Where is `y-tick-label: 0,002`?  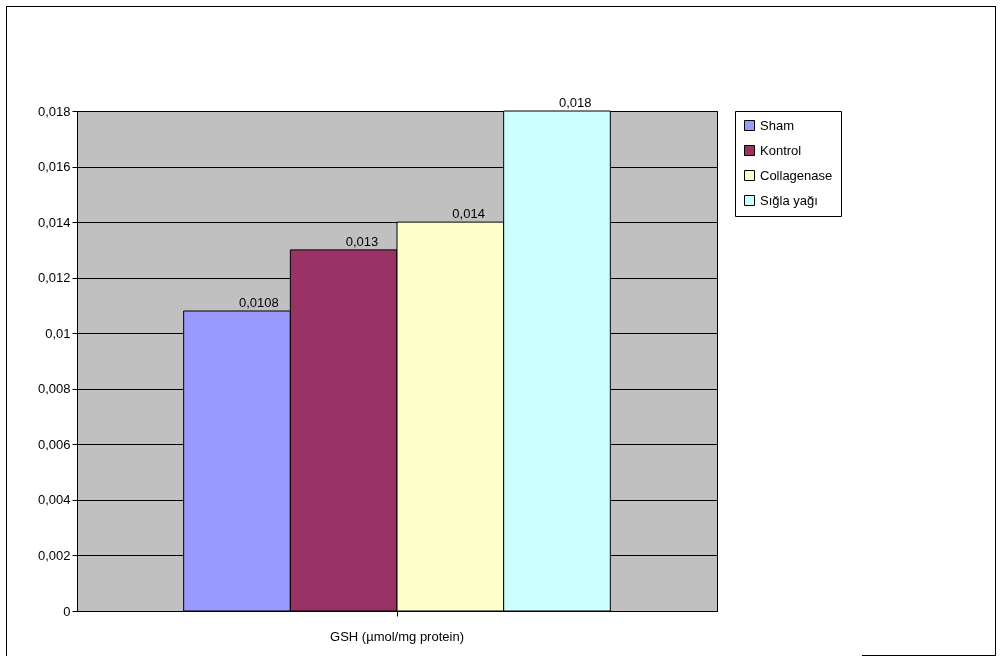
y-tick-label: 0,002 is located at coordinates (54, 555).